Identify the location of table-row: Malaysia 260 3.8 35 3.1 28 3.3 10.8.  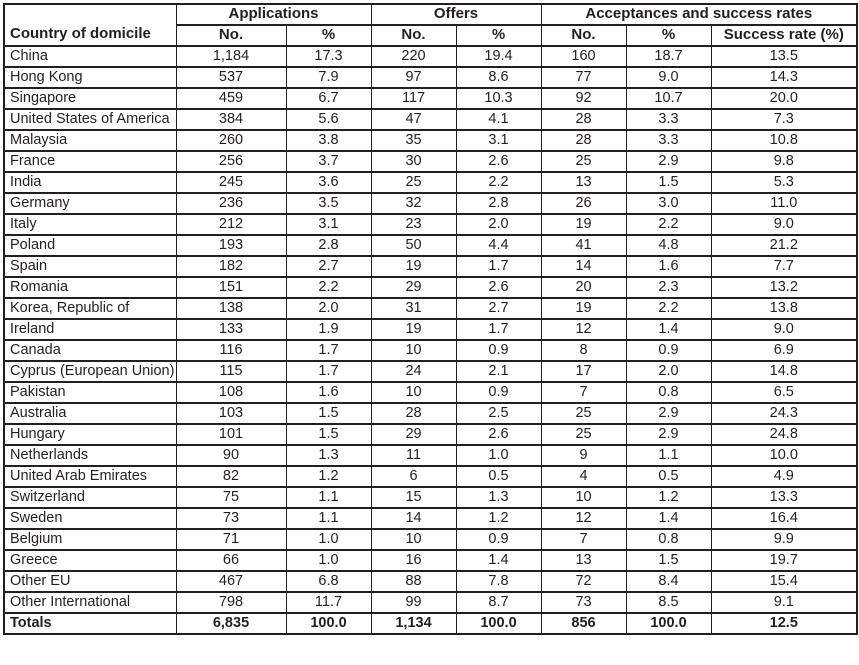
(430, 140).